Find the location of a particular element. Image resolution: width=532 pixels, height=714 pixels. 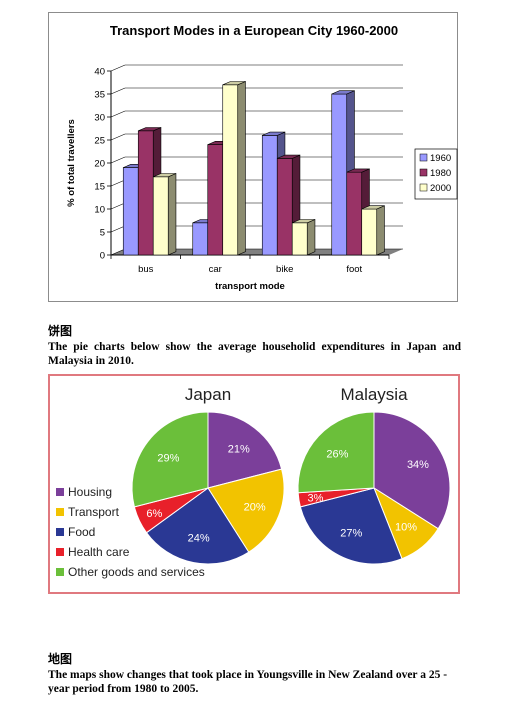

y-tick-label: 5 is located at coordinates (102, 233).